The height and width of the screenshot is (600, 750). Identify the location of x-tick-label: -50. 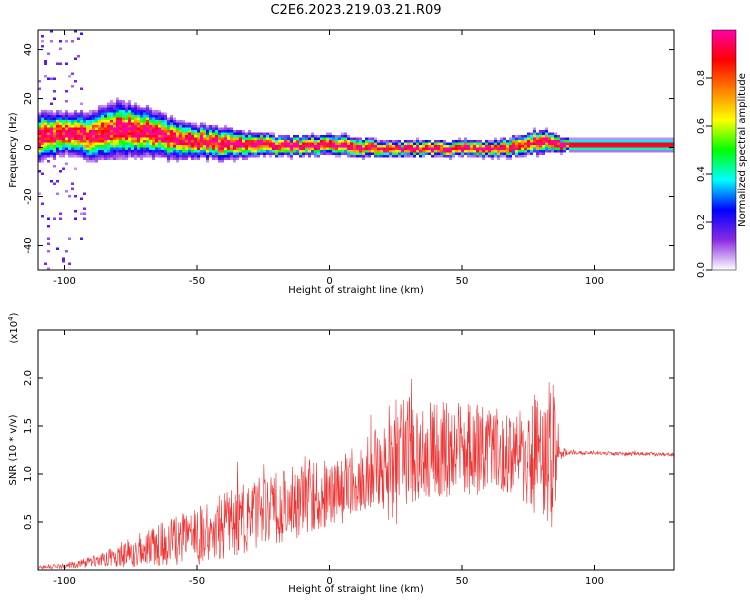
(197, 281).